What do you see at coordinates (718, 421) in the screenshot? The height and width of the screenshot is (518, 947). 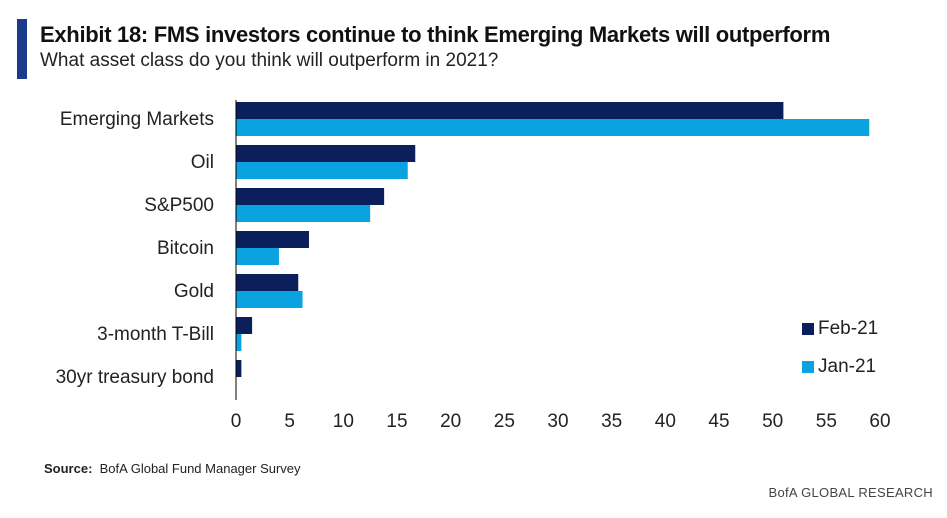 I see `x-tick-label: 45` at bounding box center [718, 421].